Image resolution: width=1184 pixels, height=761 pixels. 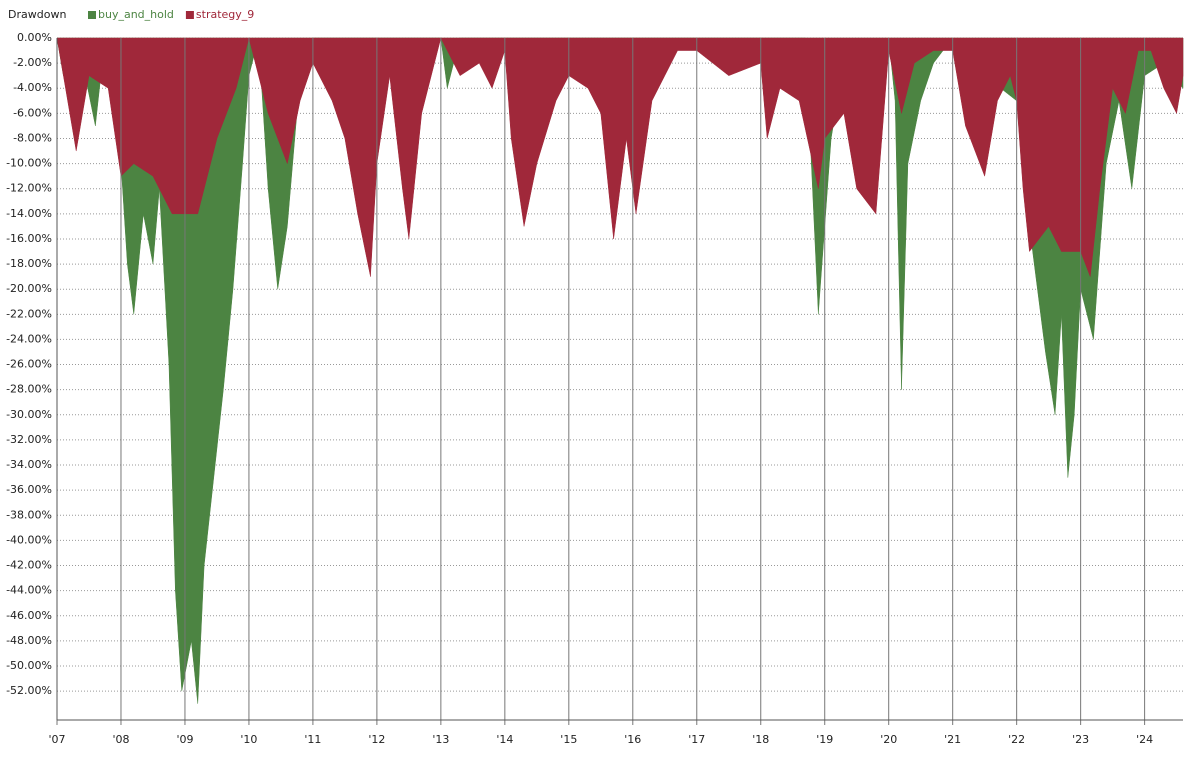 I want to click on y-tick-label: -4.00%, so click(x=32, y=87).